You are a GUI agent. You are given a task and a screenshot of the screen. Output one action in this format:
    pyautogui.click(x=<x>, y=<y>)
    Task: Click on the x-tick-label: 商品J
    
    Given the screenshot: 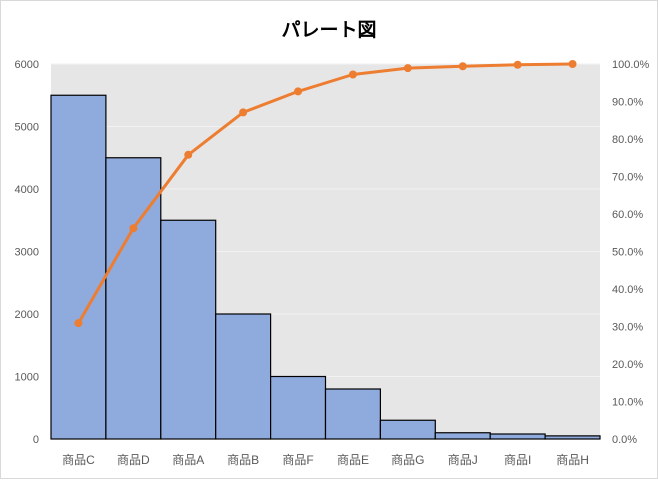 What is the action you would take?
    pyautogui.click(x=463, y=459)
    